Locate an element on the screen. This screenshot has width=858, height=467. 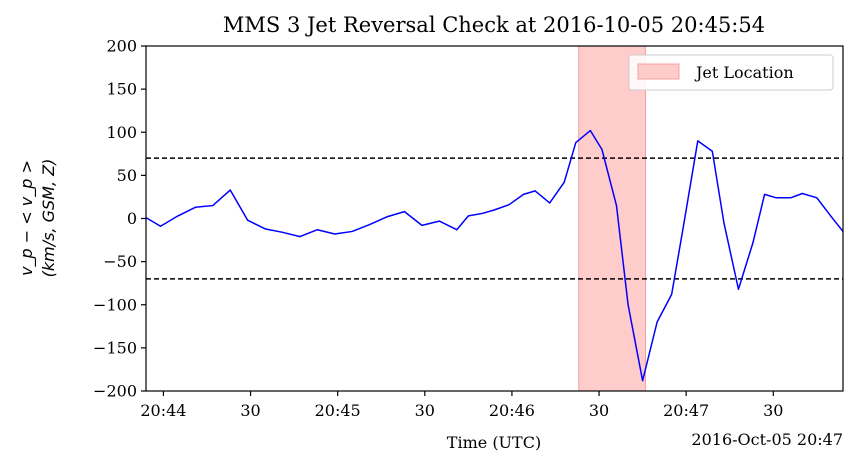
jet-span-layer is located at coordinates (612, 218).